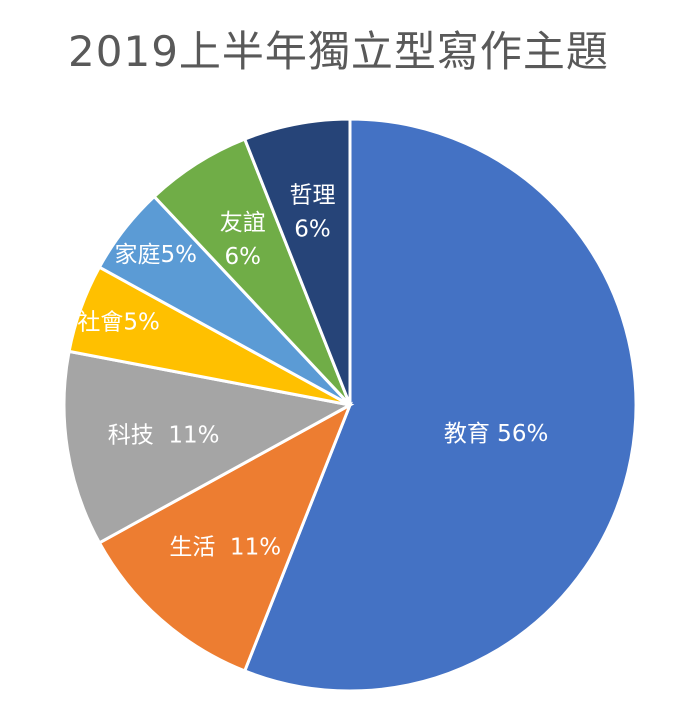  Describe the element at coordinates (225, 548) in the screenshot. I see `slice-label: 生活 11%` at that location.